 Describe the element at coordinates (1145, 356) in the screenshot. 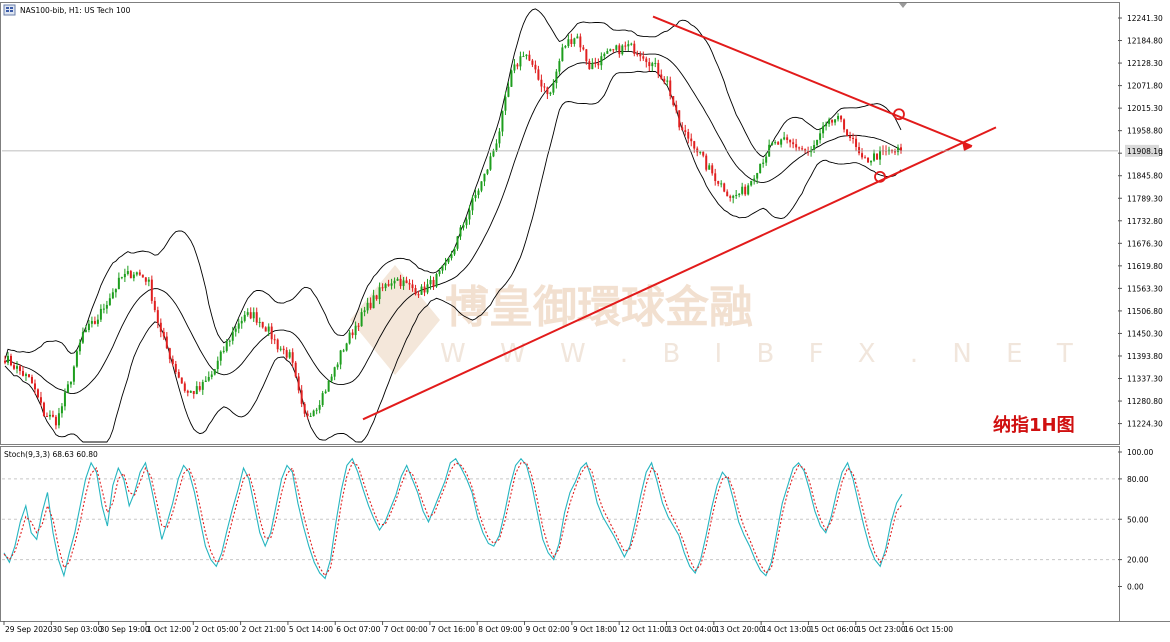

I see `price-tick-label: 11393.80` at that location.